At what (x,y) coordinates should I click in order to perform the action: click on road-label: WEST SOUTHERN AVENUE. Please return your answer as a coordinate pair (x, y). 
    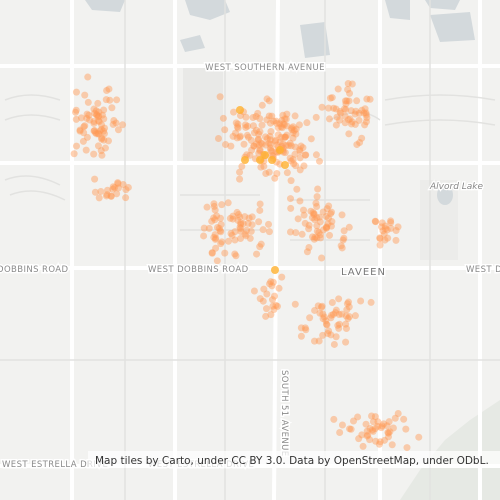
    Looking at the image, I should click on (265, 68).